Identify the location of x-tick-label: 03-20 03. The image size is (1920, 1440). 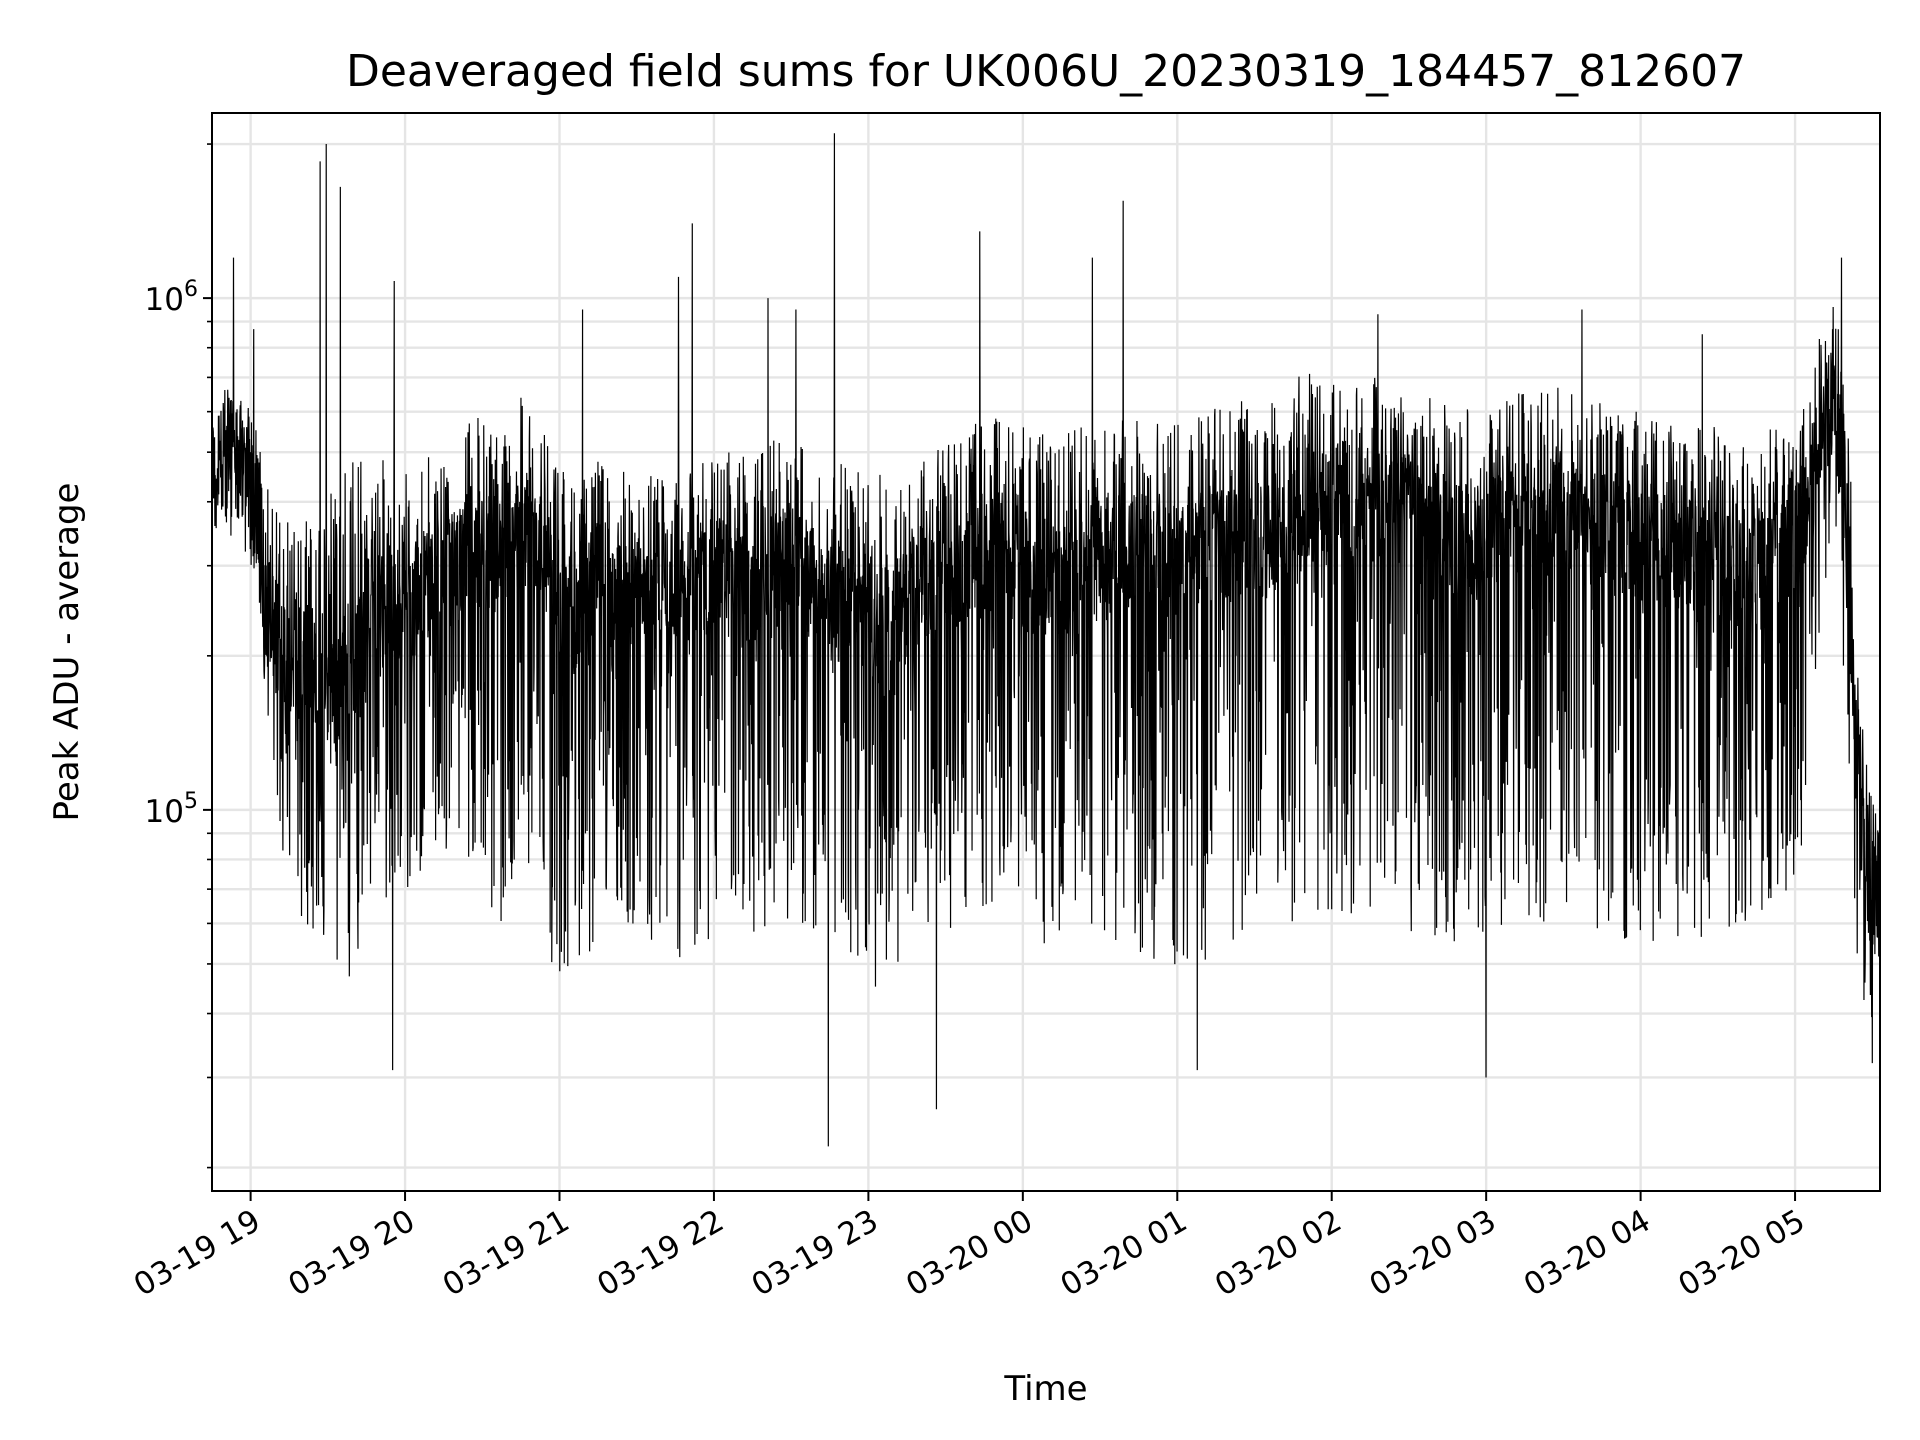
(1432, 1253).